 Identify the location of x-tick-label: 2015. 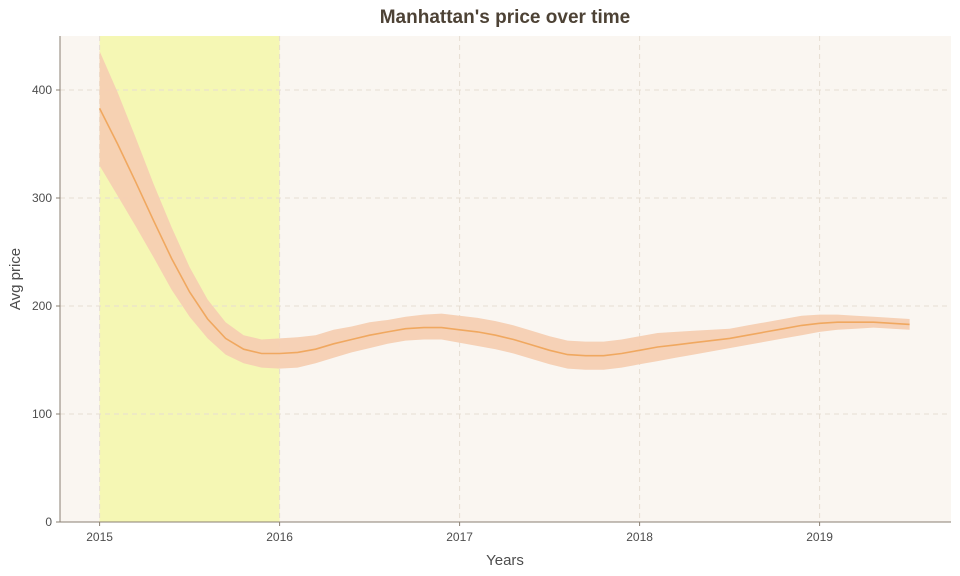
(99, 537).